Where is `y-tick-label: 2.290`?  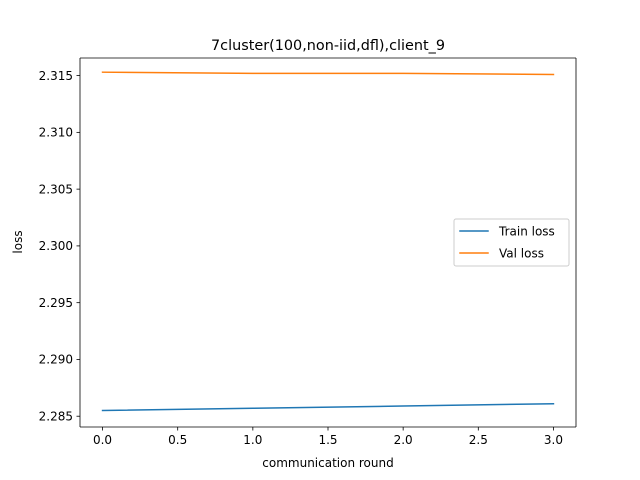 y-tick-label: 2.290 is located at coordinates (56, 360).